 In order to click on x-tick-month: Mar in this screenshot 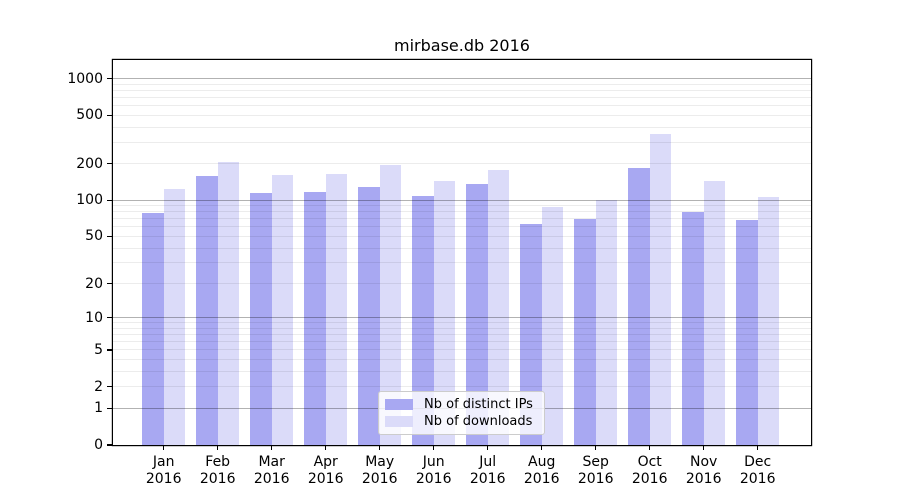, I will do `click(271, 462)`.